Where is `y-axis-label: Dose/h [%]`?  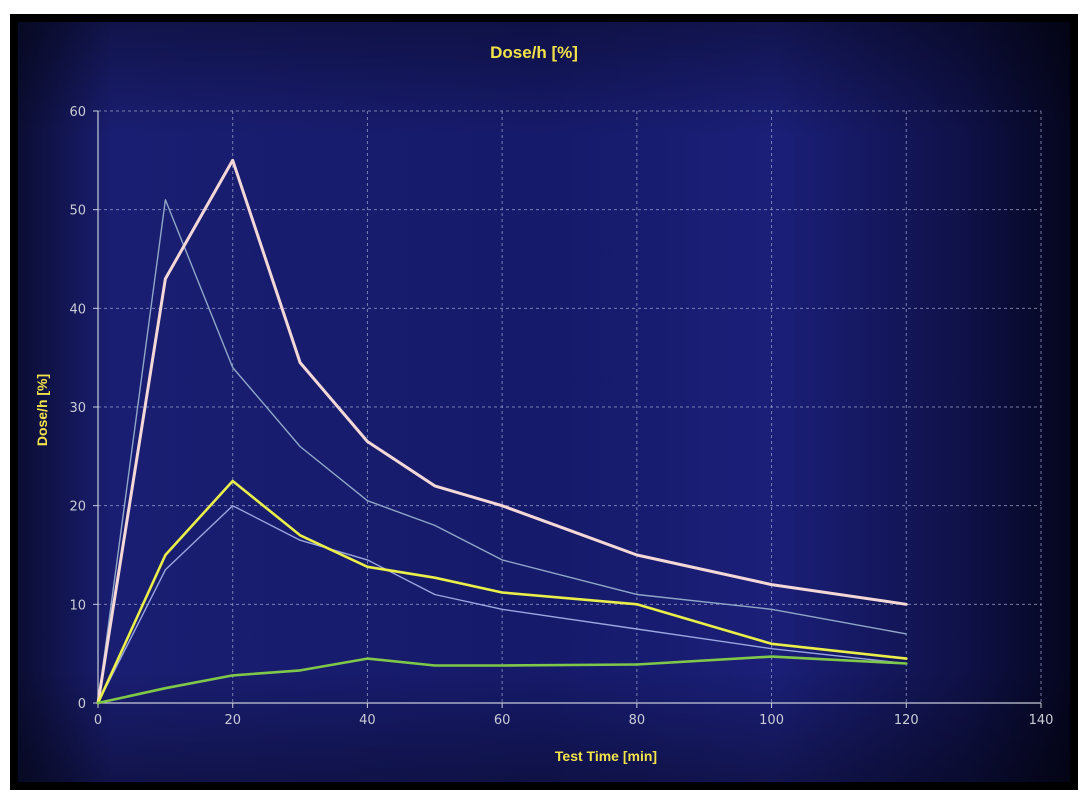 y-axis-label: Dose/h [%] is located at coordinates (42, 410).